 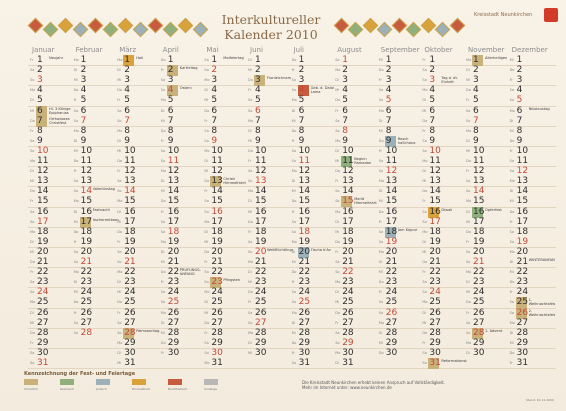 I want to click on day-row: Mo 7, so click(x=268, y=121).